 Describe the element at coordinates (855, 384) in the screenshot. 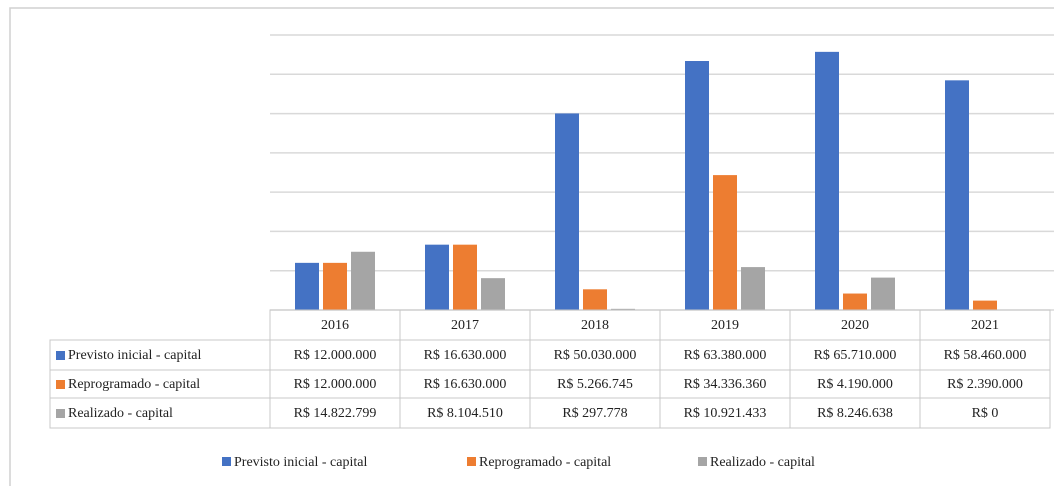

I see `table-value: R$ 4.190.000` at that location.